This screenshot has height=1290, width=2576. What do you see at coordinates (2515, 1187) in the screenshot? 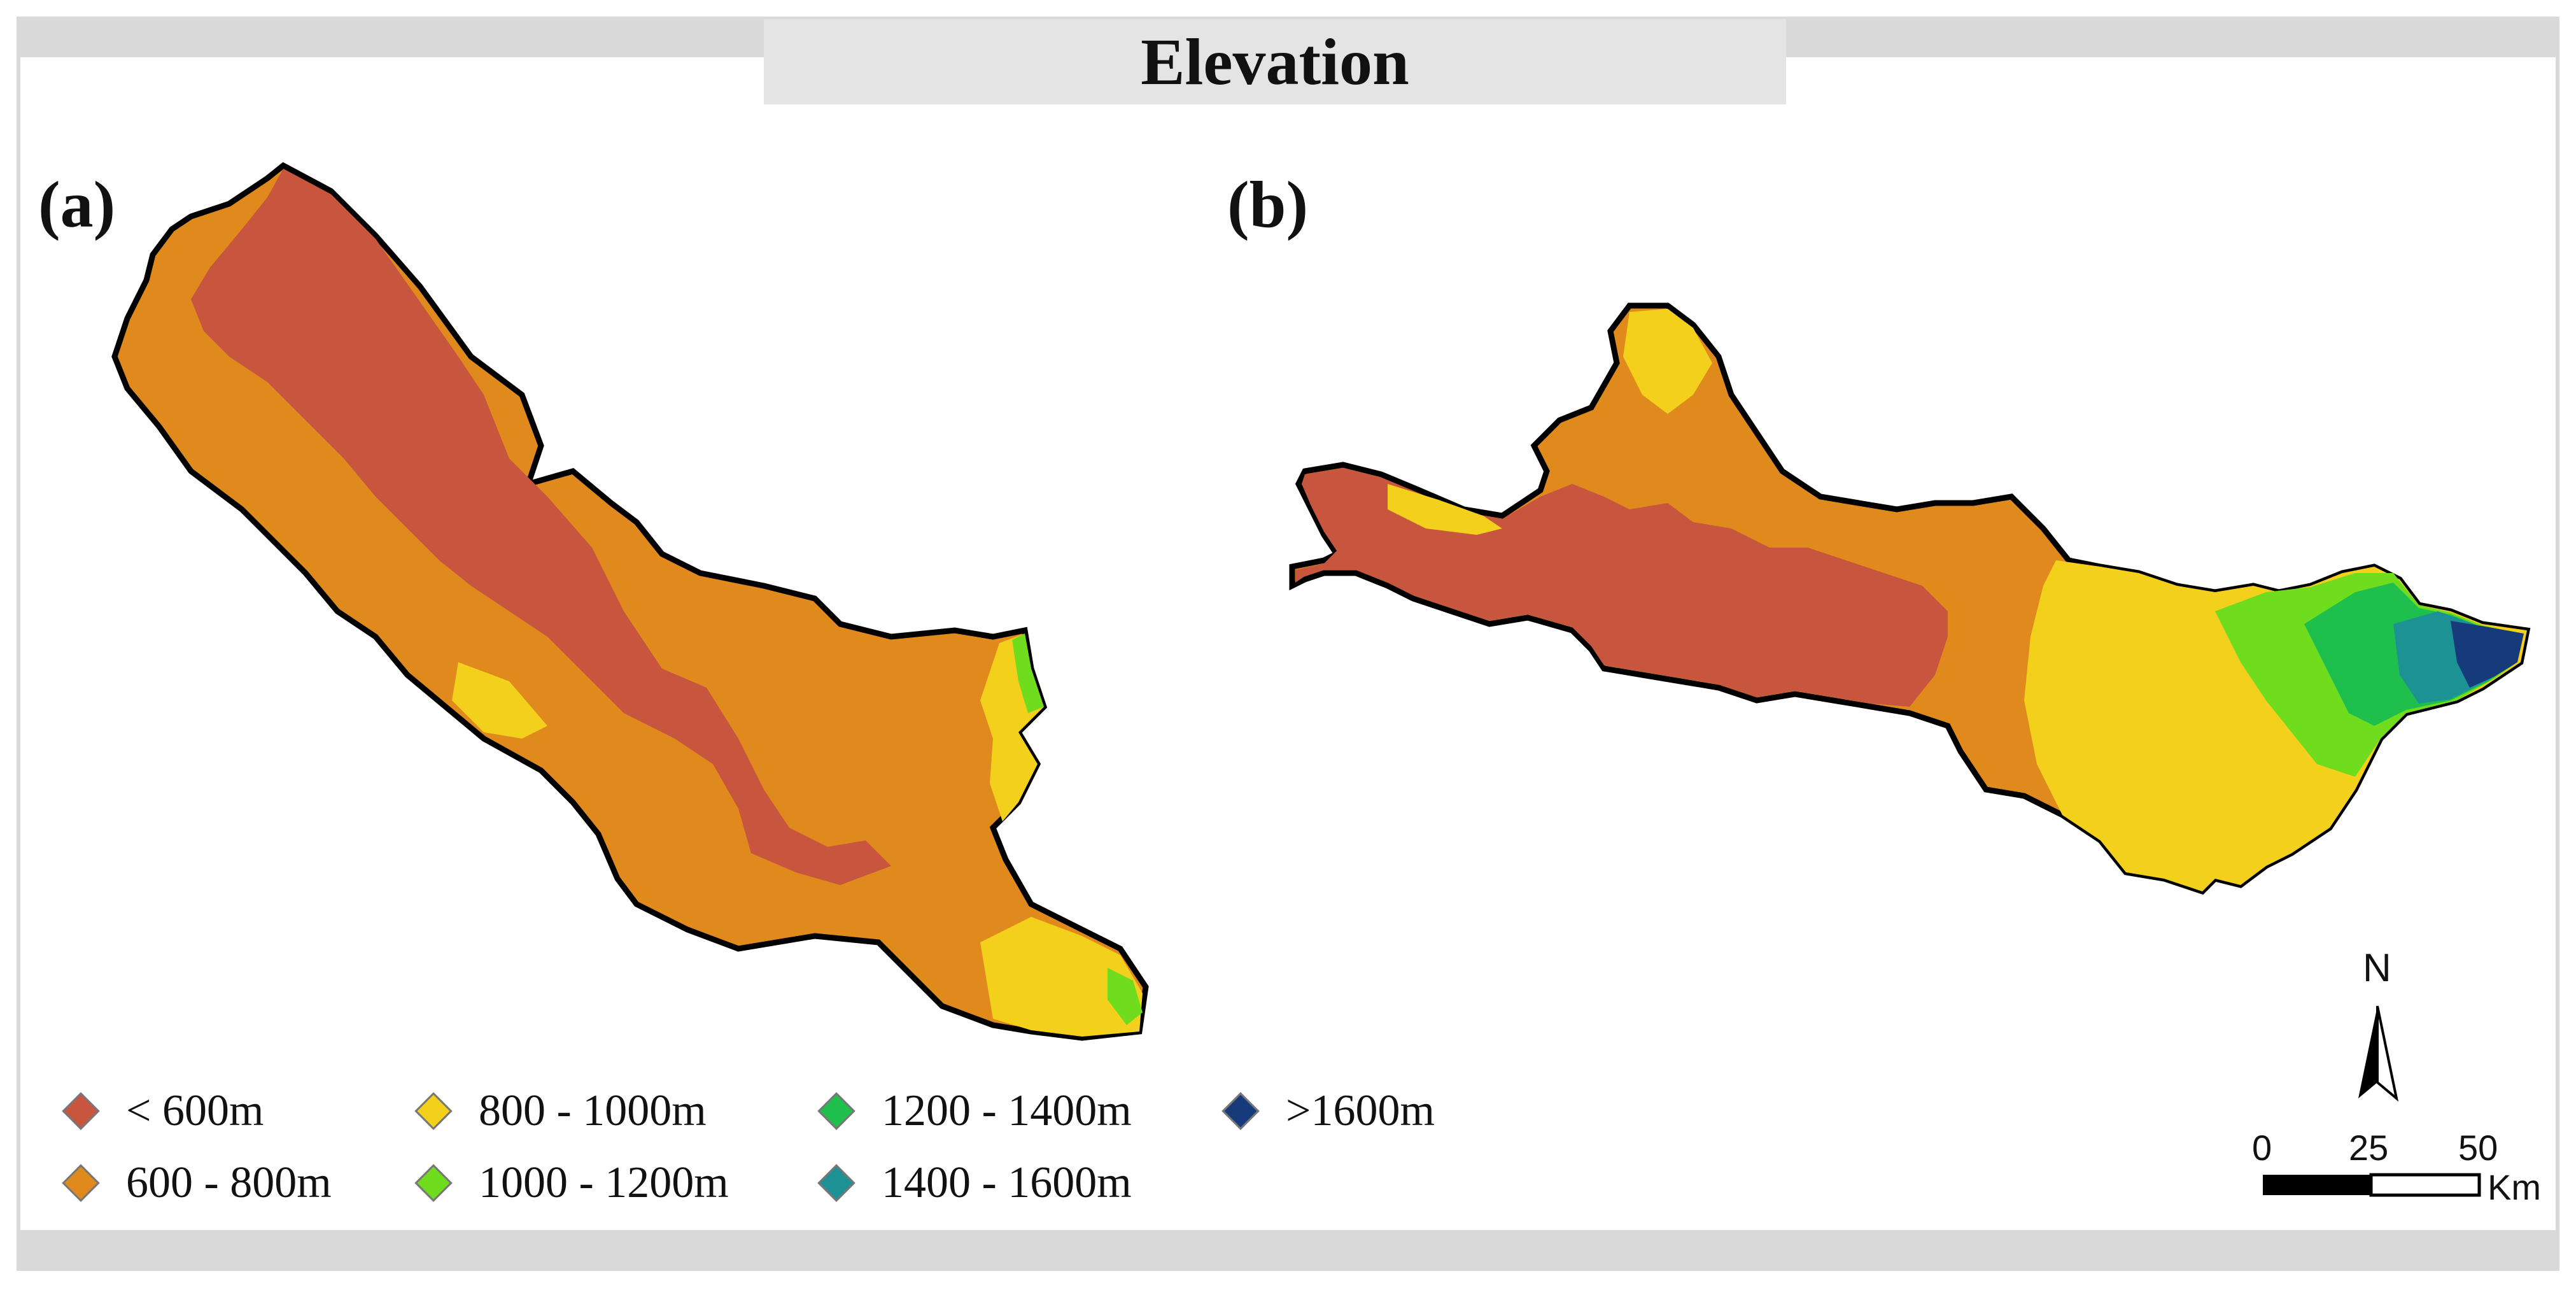
I see `scale-unit: Km` at bounding box center [2515, 1187].